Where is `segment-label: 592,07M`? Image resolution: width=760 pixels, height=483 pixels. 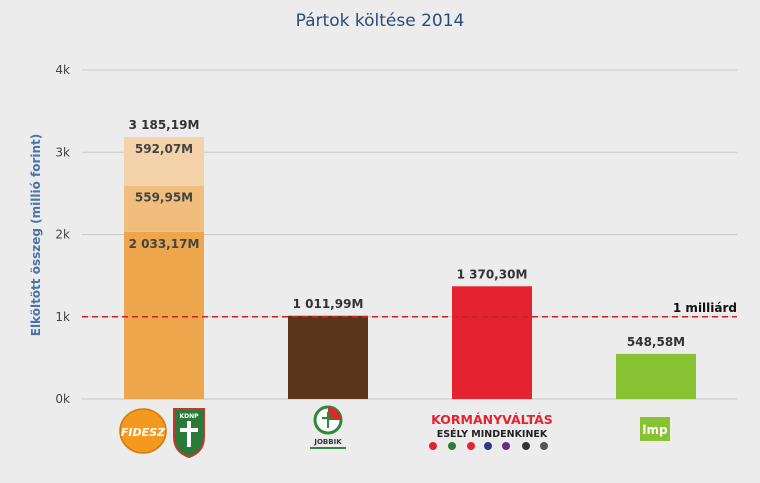
segment-label: 592,07M is located at coordinates (164, 149).